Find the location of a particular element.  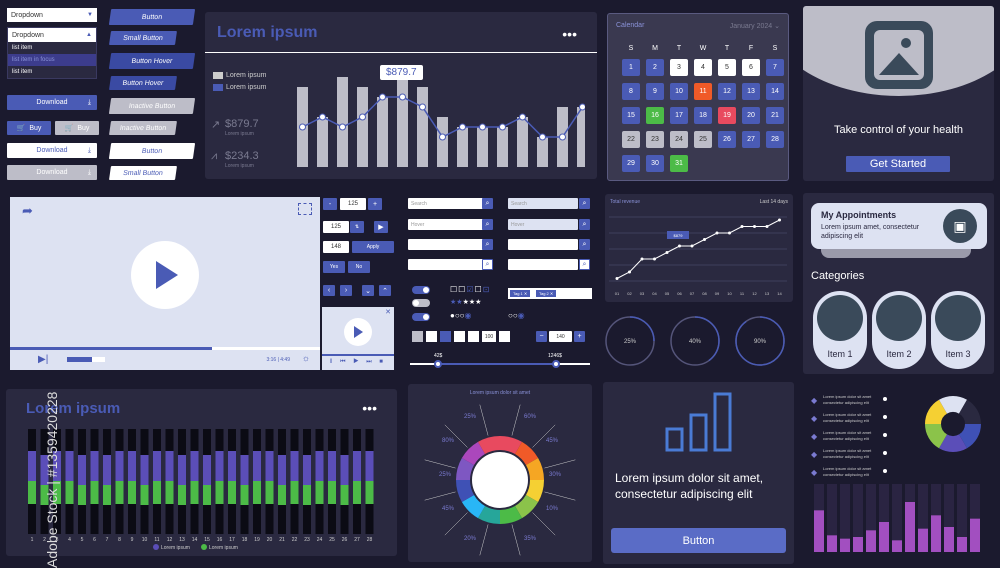

search-input-dark-hover: Hover is located at coordinates (543, 224).